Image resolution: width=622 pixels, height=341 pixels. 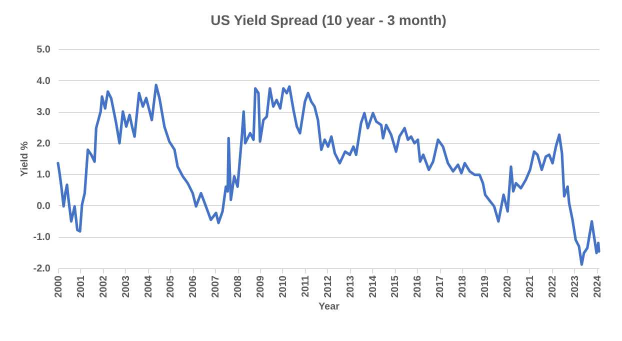 I want to click on y-tick-label: 3.0, so click(x=43, y=112).